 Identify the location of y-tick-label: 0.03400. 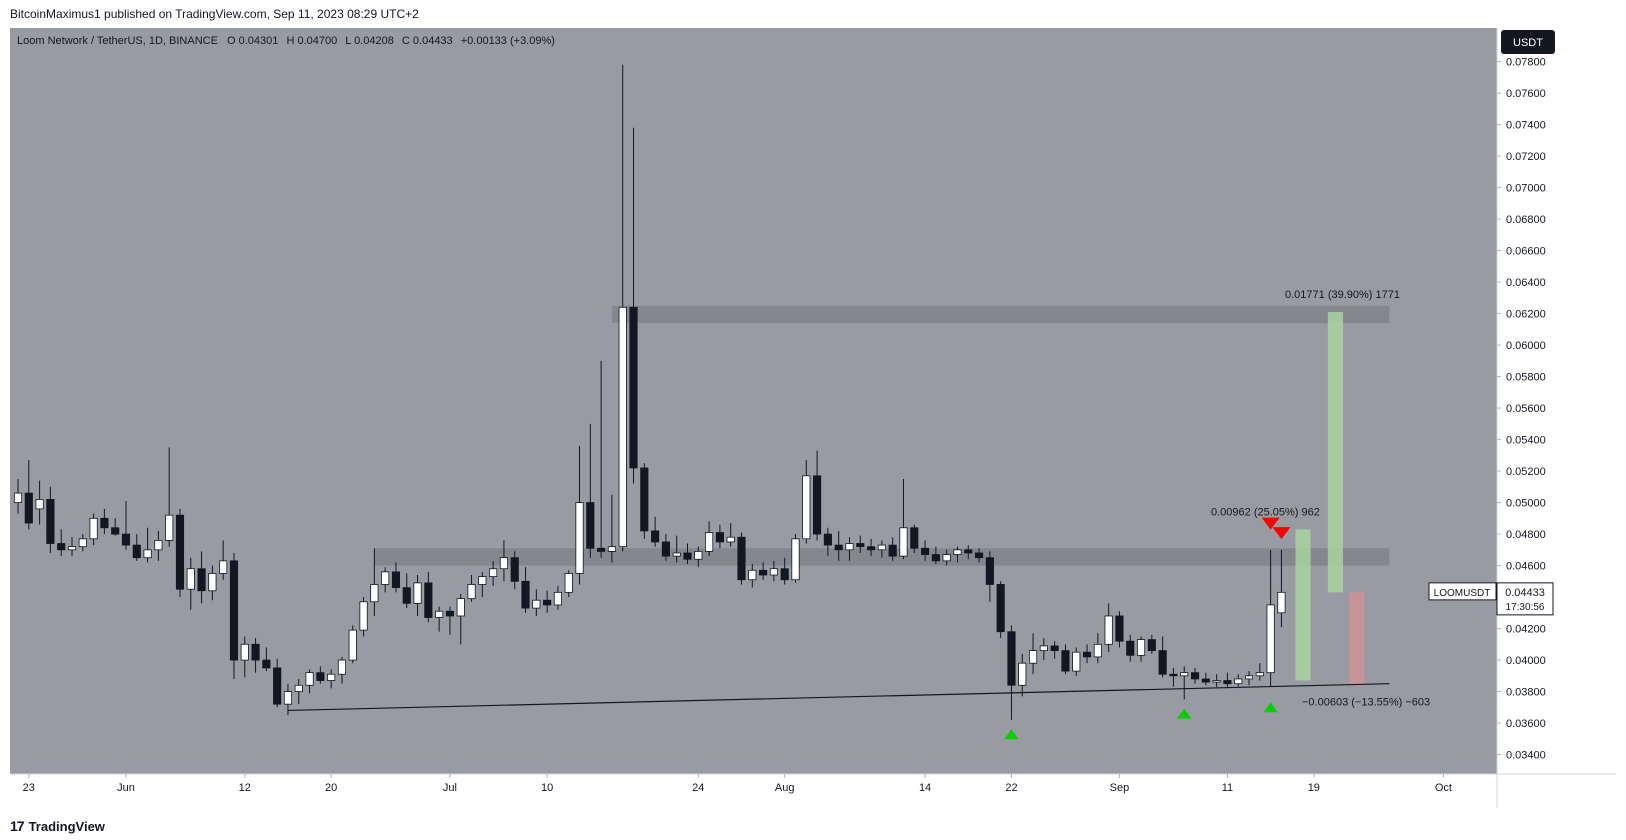
(1526, 756).